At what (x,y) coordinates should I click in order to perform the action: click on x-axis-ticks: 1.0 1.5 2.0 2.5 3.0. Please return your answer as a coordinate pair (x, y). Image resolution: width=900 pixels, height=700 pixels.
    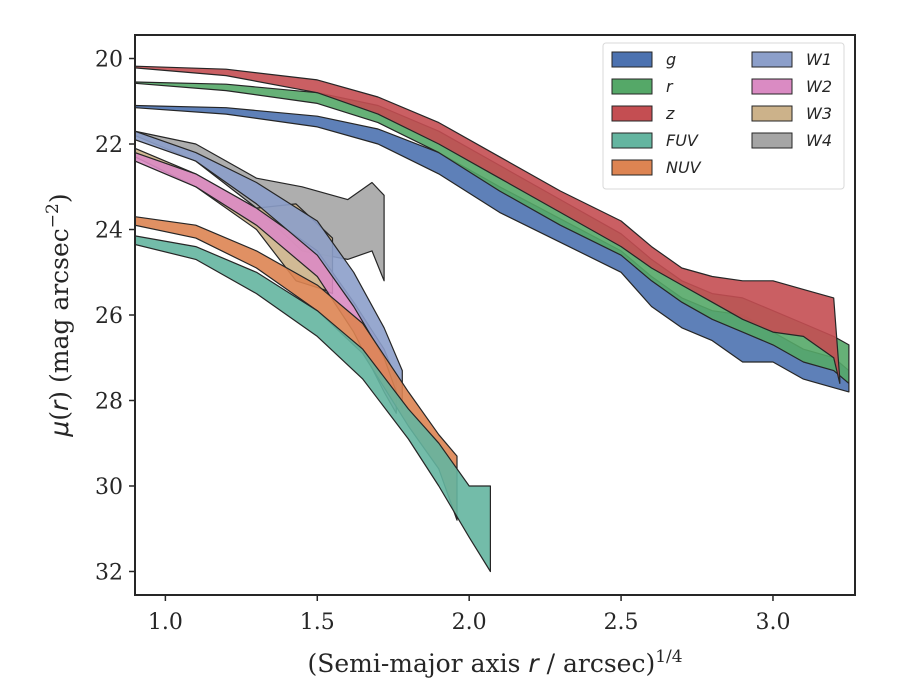
    Looking at the image, I should click on (469, 615).